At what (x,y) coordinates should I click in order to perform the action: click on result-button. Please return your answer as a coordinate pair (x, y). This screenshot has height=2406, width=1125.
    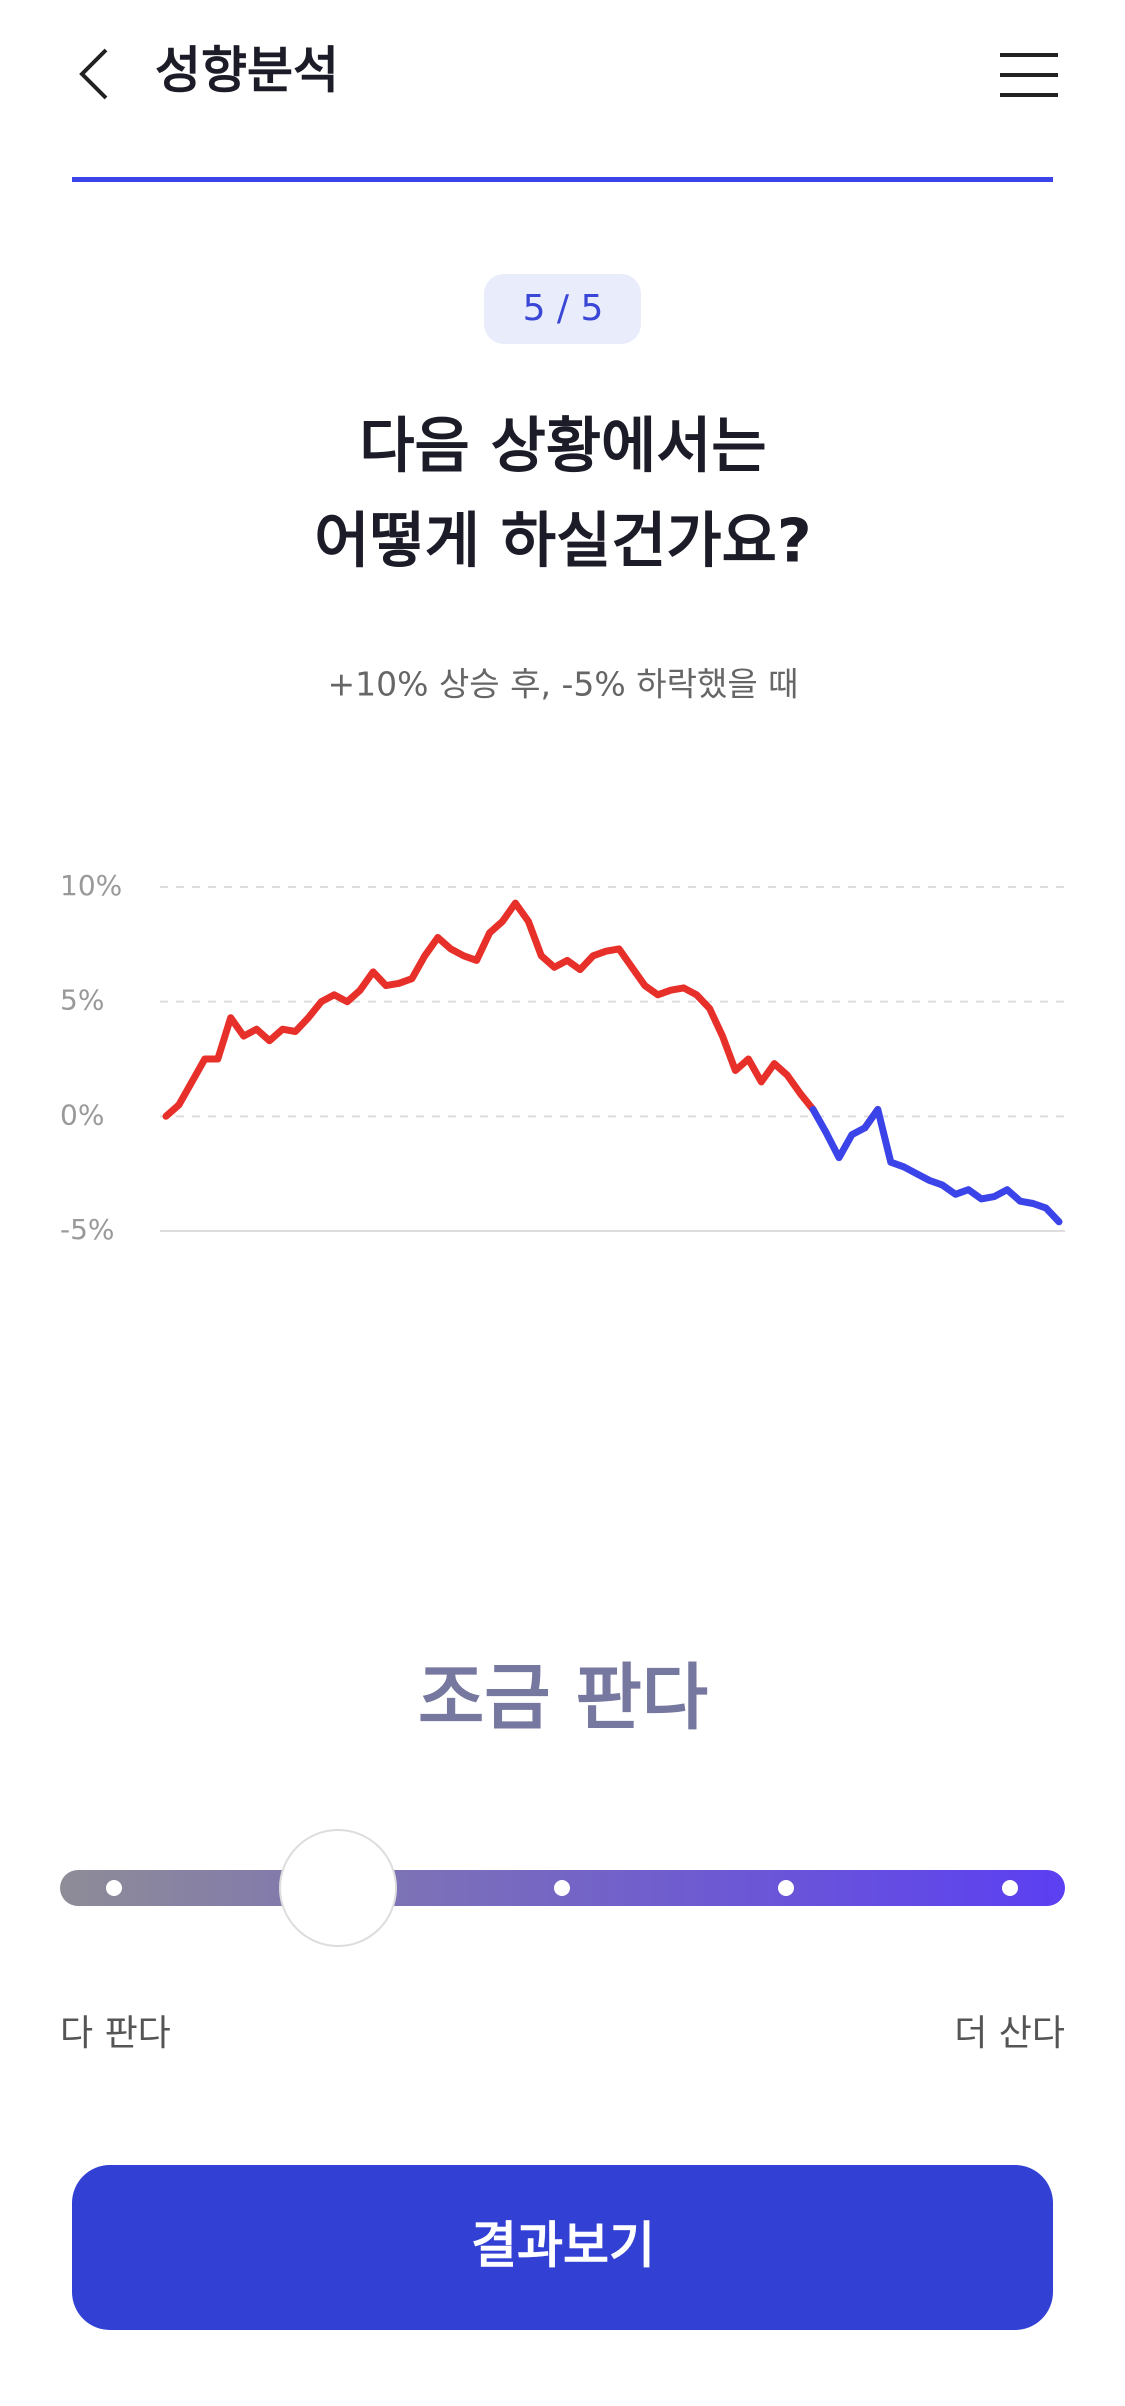
    Looking at the image, I should click on (562, 2247).